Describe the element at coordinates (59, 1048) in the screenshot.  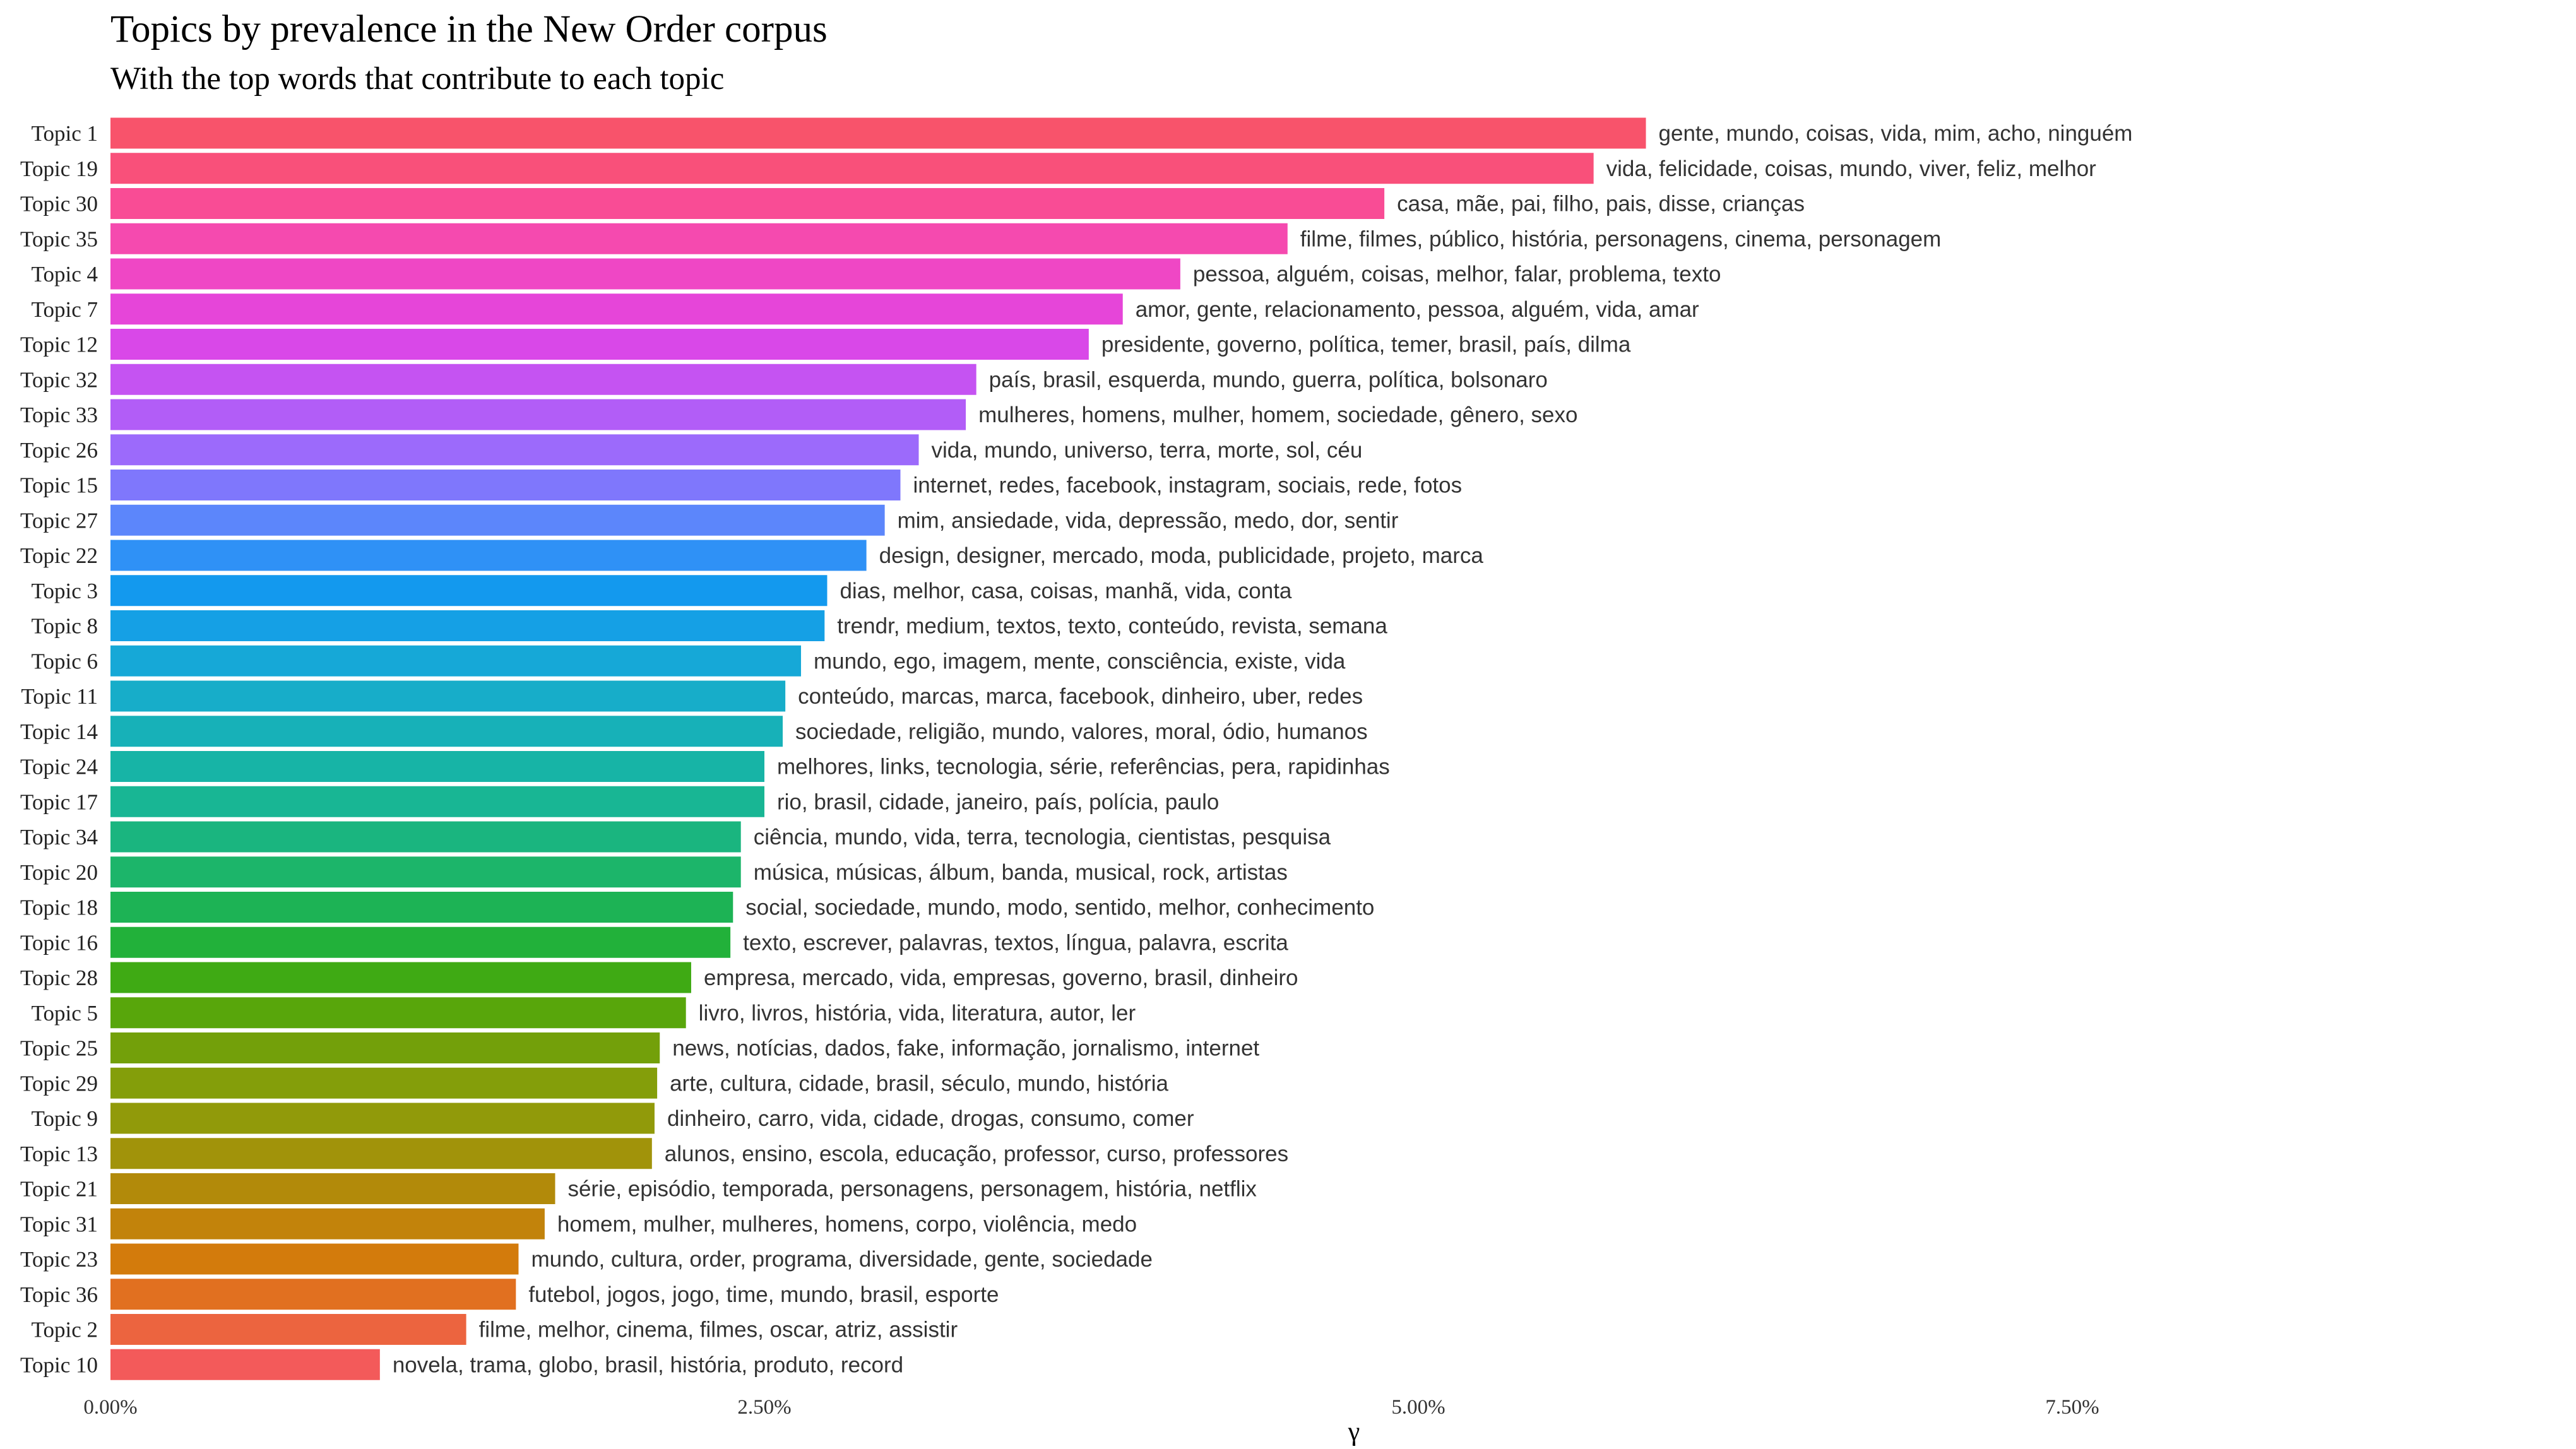
I see `y-tick-label: Topic 25` at that location.